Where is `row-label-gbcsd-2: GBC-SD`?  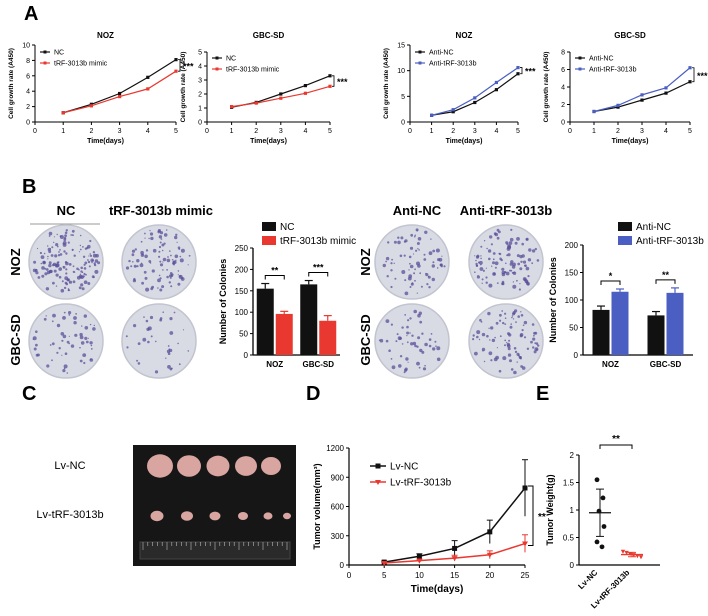
row-label-gbcsd-2: GBC-SD is located at coordinates (365, 339).